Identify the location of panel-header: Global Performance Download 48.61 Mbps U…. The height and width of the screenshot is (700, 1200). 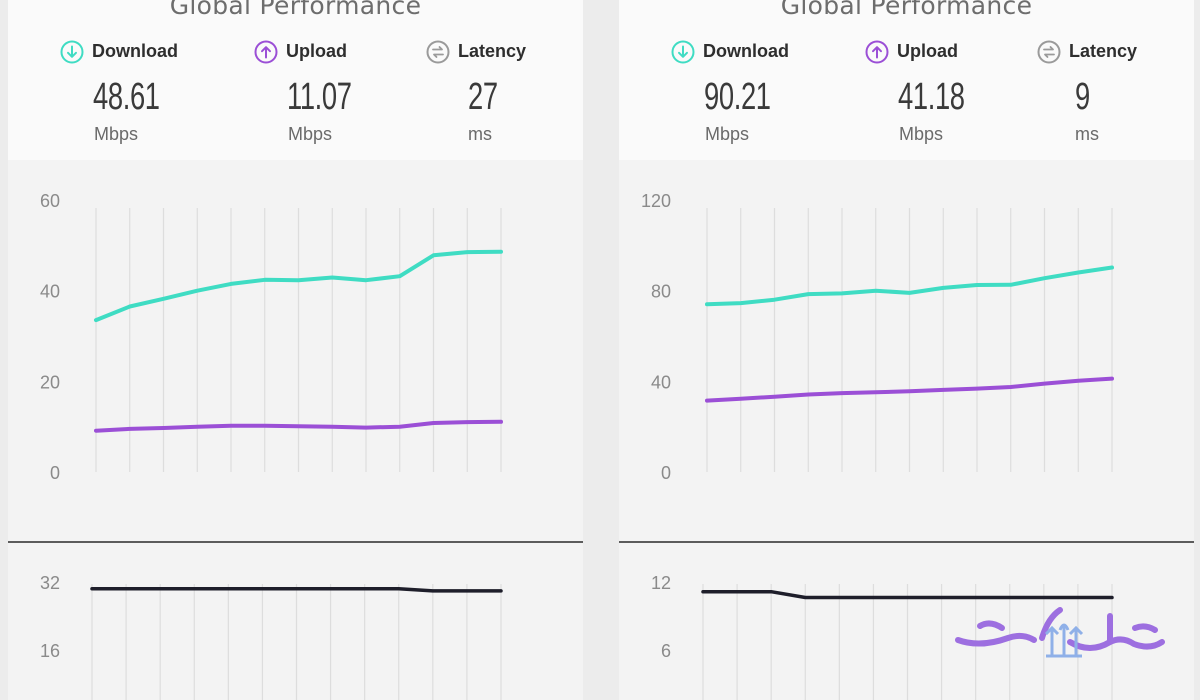
(295, 80).